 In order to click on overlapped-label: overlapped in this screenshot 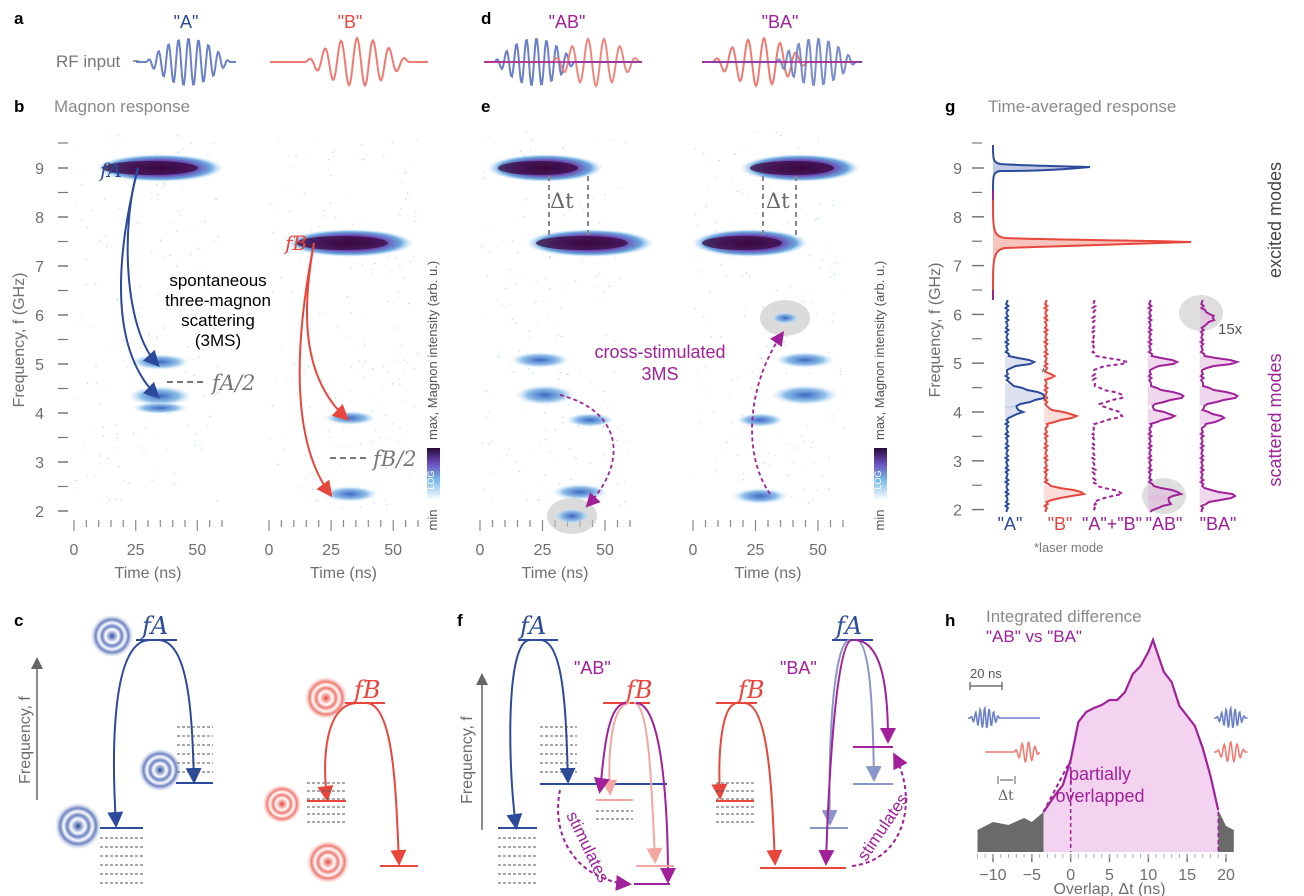, I will do `click(1099, 796)`.